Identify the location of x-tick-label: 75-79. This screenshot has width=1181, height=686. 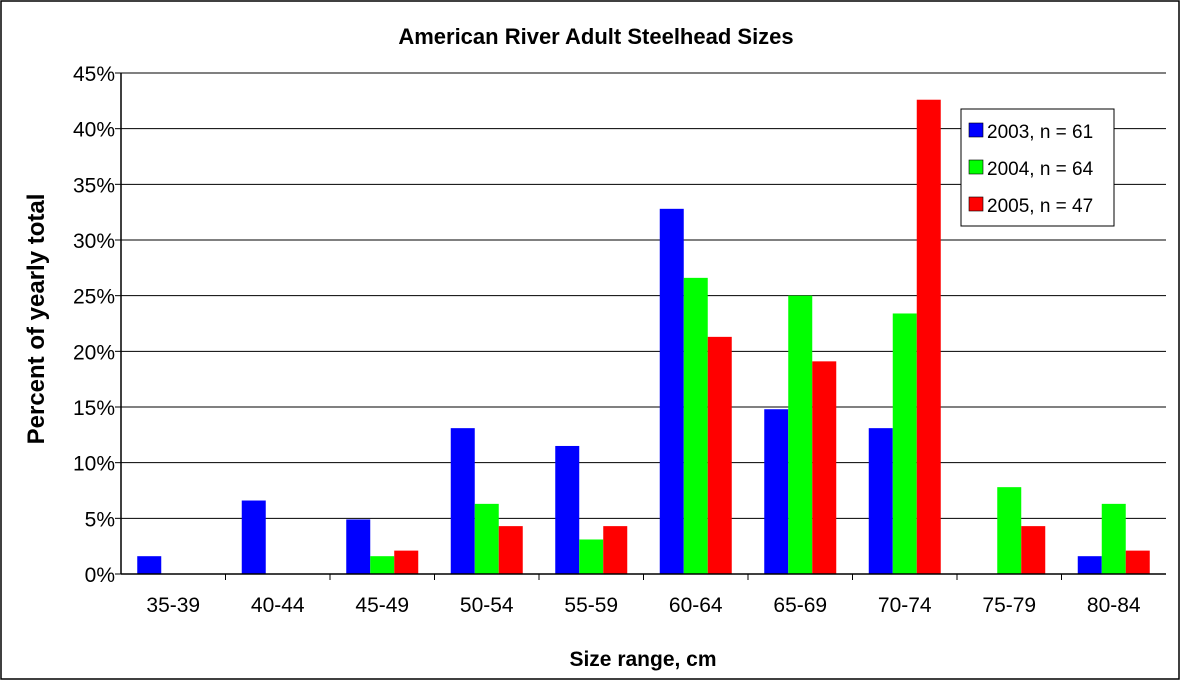
(1009, 605).